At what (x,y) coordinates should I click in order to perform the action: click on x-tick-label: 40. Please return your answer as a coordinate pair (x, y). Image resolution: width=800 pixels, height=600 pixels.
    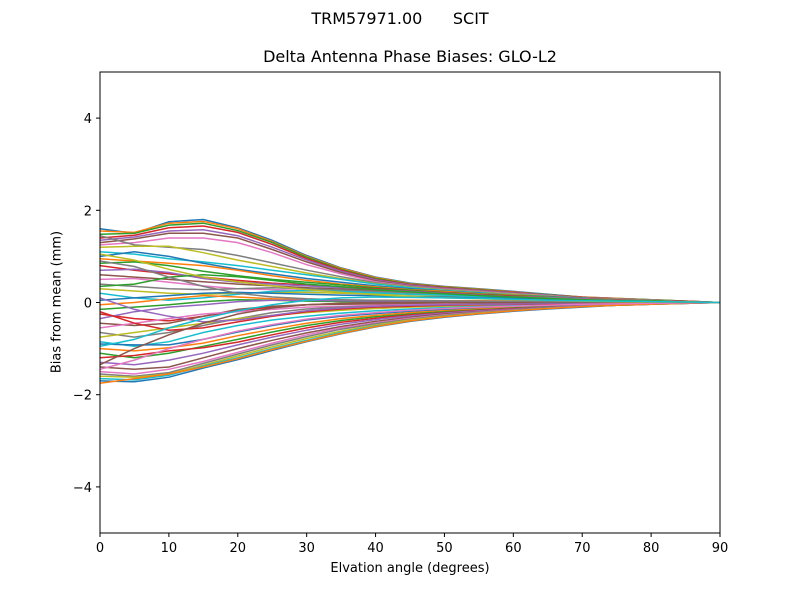
    Looking at the image, I should click on (375, 548).